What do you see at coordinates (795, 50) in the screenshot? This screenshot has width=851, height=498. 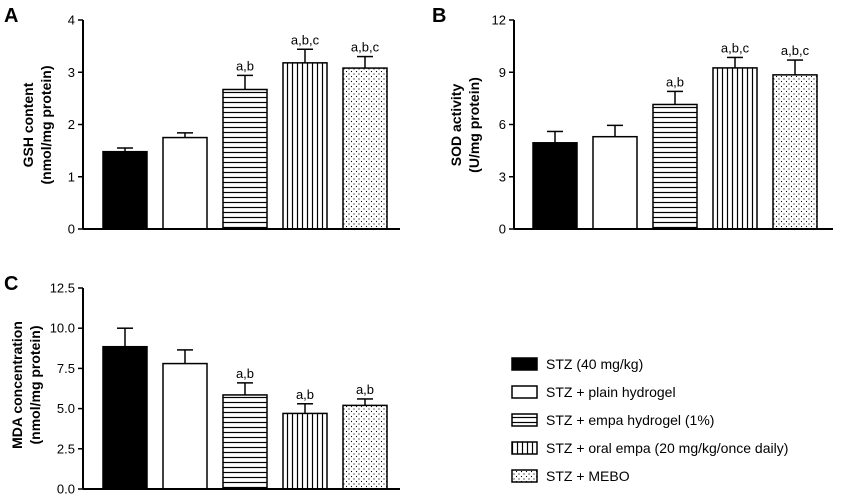 I see `significance-label-b-5: a,b,c` at bounding box center [795, 50].